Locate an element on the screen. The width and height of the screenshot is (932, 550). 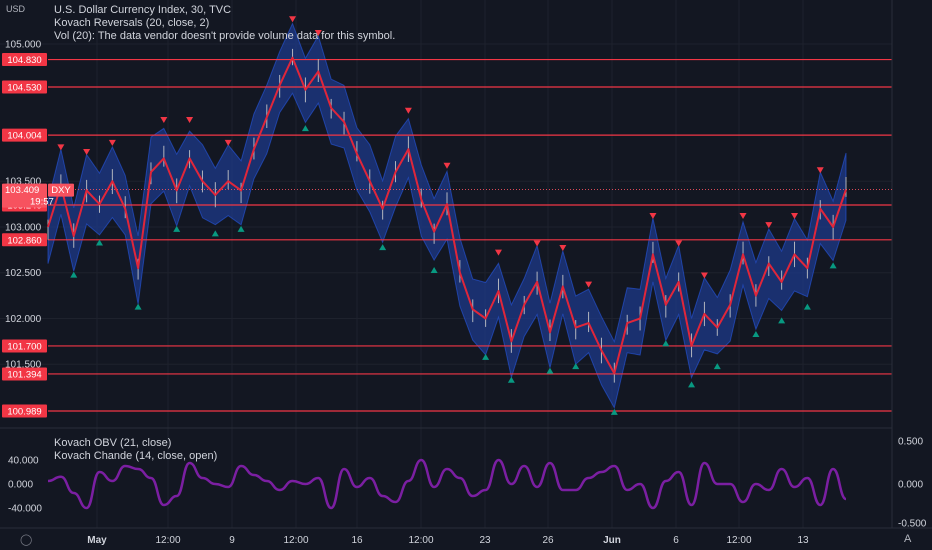
level-label: 102.860 is located at coordinates (24, 240).